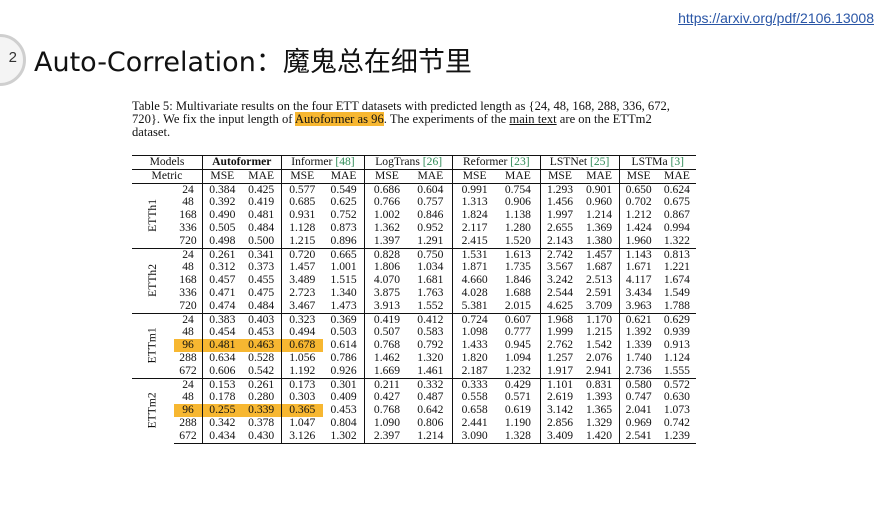 This screenshot has width=888, height=526. I want to click on metric-value: 1.520, so click(518, 241).